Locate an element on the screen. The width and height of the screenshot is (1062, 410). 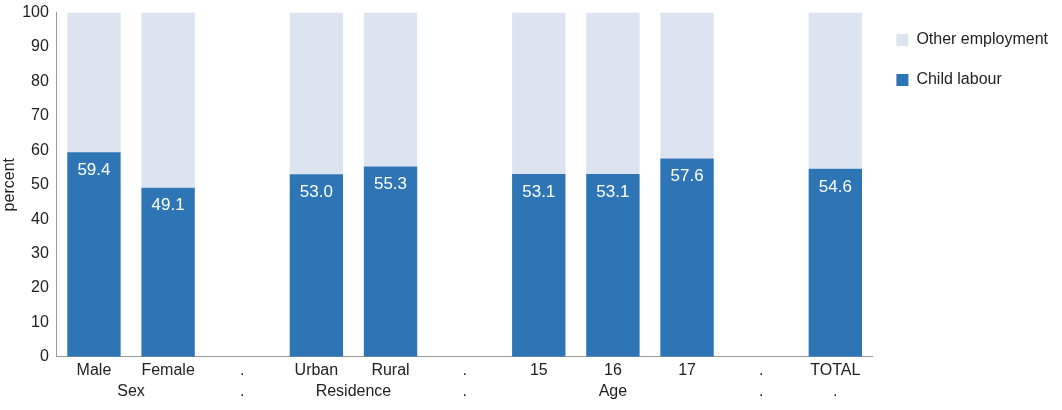
data-label: 54.6 is located at coordinates (835, 186).